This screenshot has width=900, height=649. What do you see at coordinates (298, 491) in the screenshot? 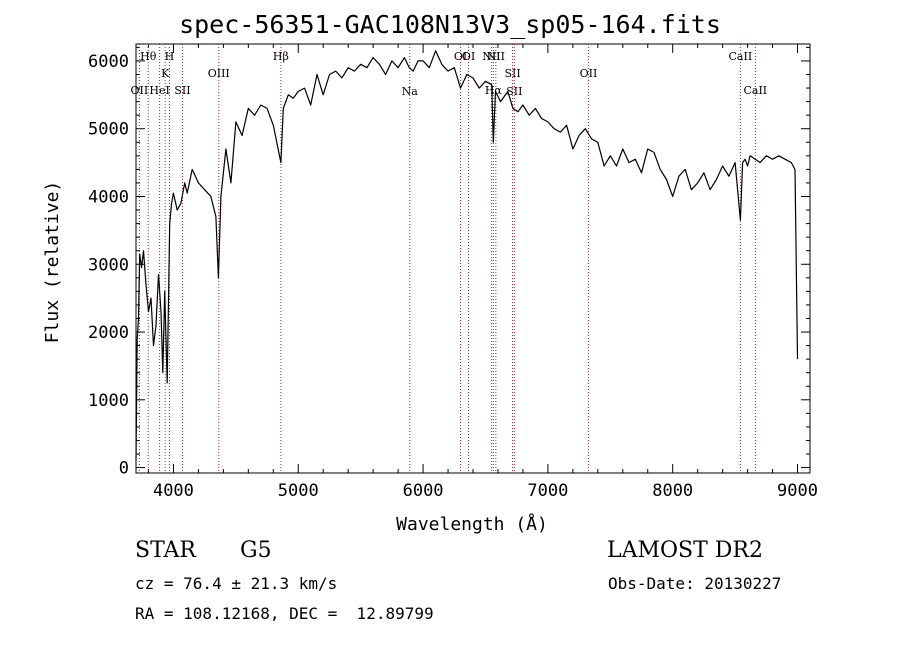
I see `x-tick-label: 5000` at bounding box center [298, 491].